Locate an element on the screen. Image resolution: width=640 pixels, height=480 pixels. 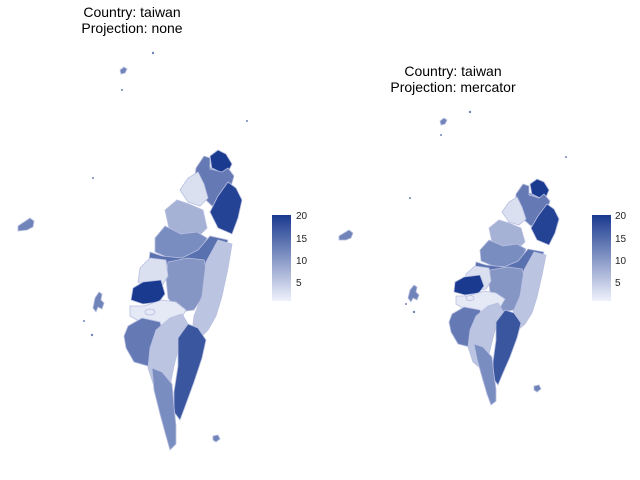
region-islands-lanyu is located at coordinates (216, 438).